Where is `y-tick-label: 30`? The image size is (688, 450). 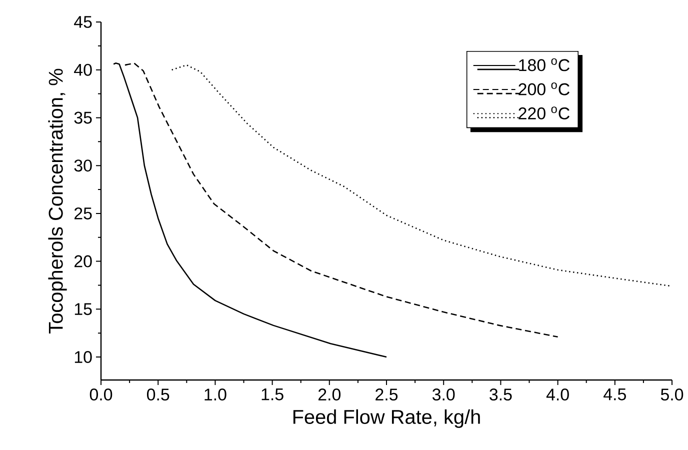 y-tick-label: 30 is located at coordinates (83, 166).